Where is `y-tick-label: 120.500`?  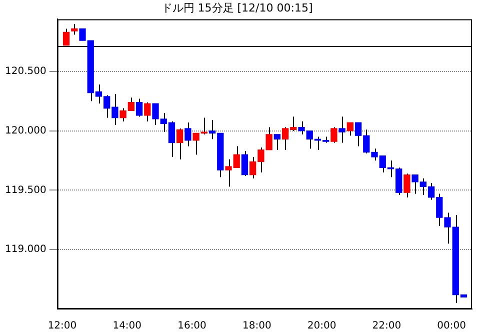 y-tick-label: 120.500 is located at coordinates (25, 72).